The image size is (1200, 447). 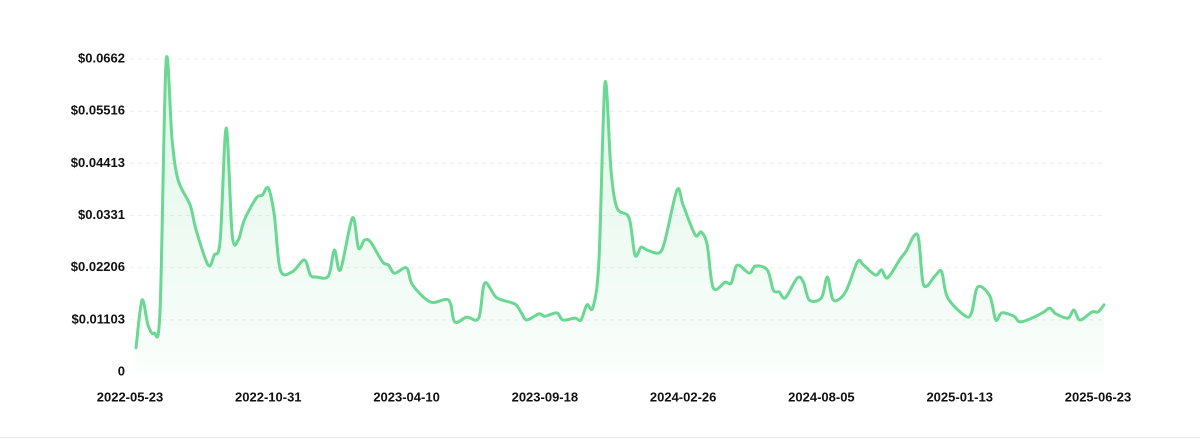 What do you see at coordinates (1098, 396) in the screenshot?
I see `x-tick-label: 2025-06-23` at bounding box center [1098, 396].